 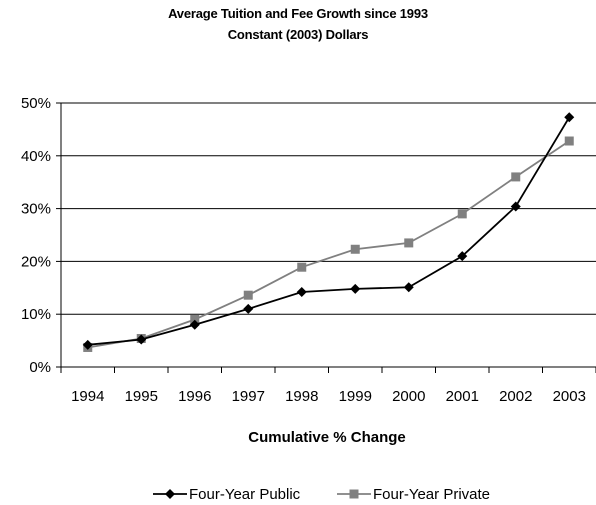 What do you see at coordinates (298, 34) in the screenshot?
I see `chart-subtitle: Constant (2003) Dollars` at bounding box center [298, 34].